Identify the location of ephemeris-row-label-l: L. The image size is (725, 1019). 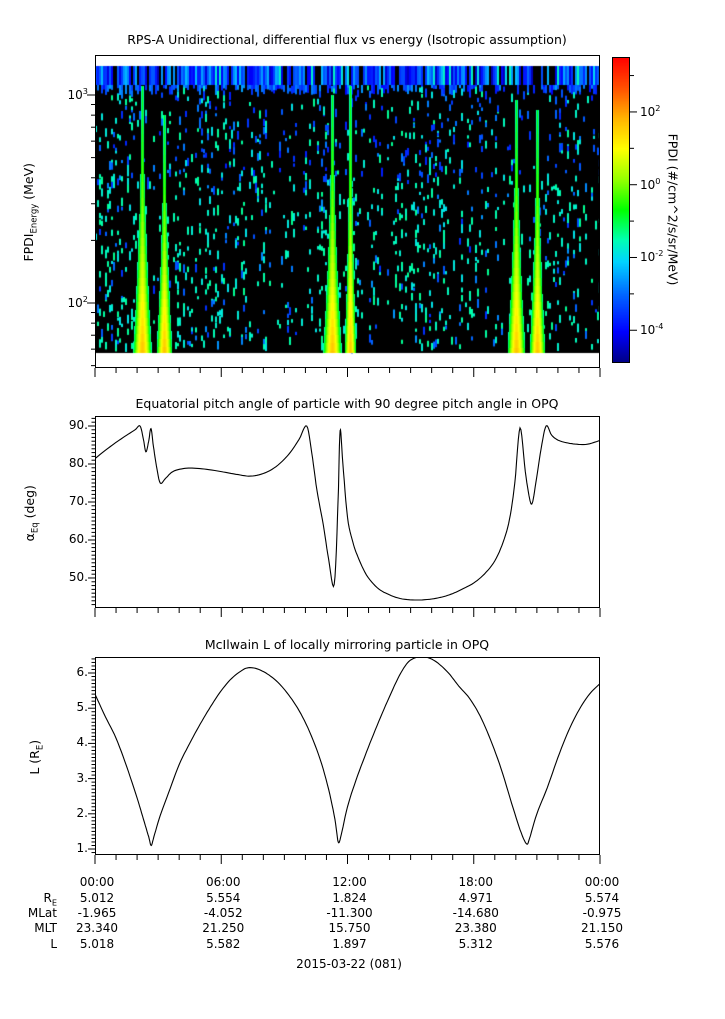
(53, 944).